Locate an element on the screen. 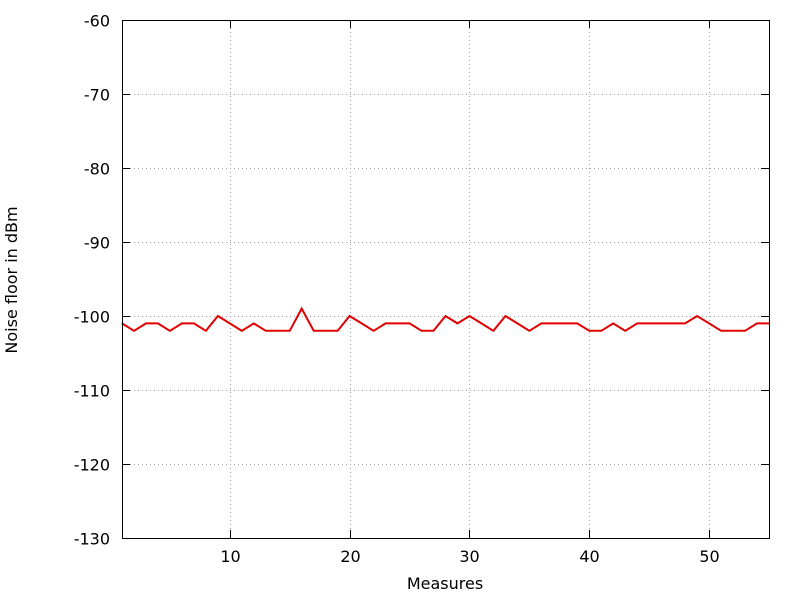  y-tick-label: -70 is located at coordinates (97, 95).